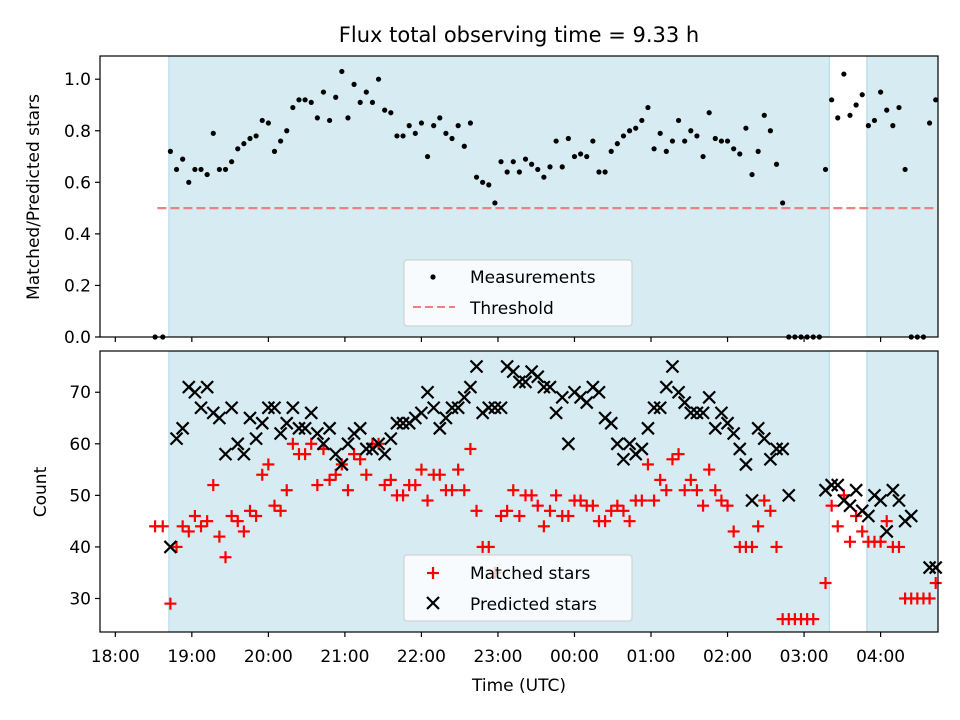 The image size is (960, 720). Describe the element at coordinates (533, 278) in the screenshot. I see `legend-measurements-label: Measurements` at that location.